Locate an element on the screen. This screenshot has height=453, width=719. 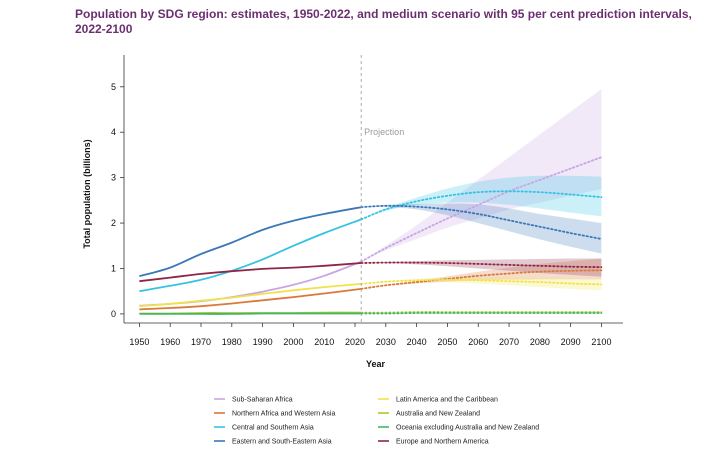
x-tick-label: 2060 is located at coordinates (478, 342).